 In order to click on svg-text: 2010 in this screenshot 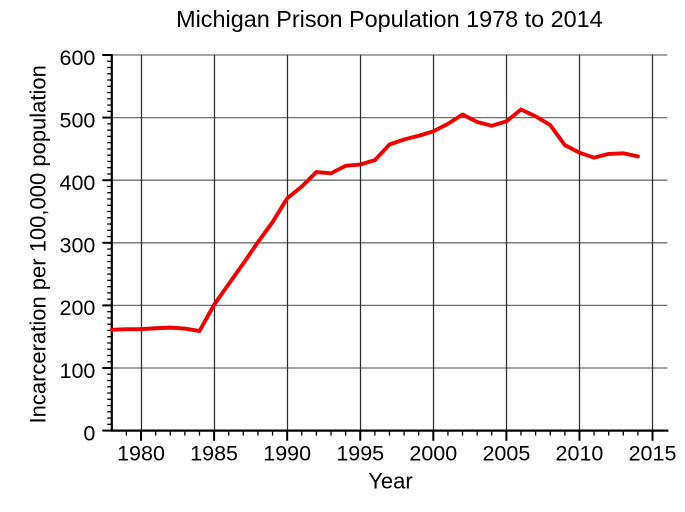, I will do `click(580, 454)`.